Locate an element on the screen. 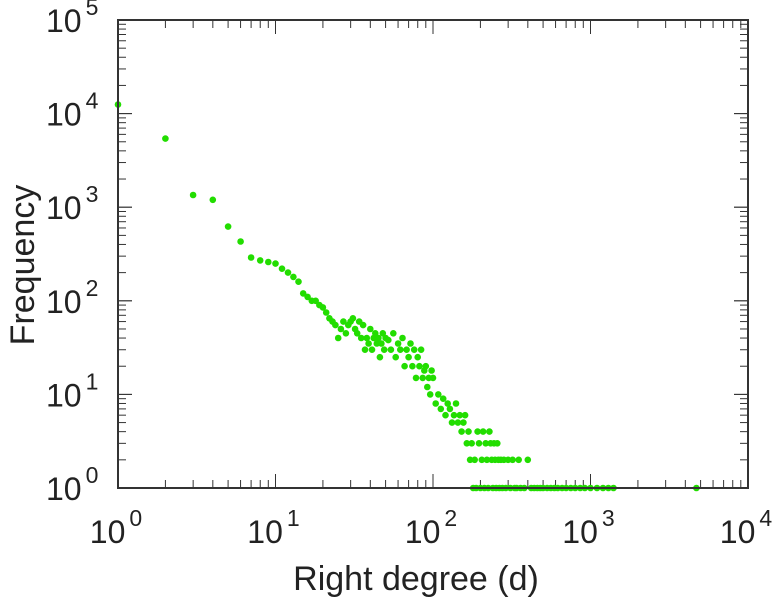  x-tick-label: 10 1 is located at coordinates (273, 527).